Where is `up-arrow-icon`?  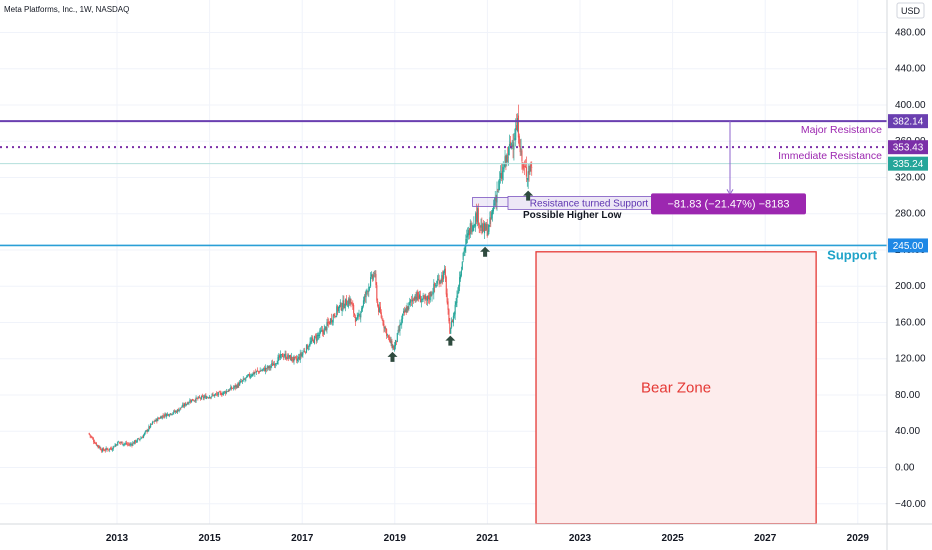 up-arrow-icon is located at coordinates (392, 356).